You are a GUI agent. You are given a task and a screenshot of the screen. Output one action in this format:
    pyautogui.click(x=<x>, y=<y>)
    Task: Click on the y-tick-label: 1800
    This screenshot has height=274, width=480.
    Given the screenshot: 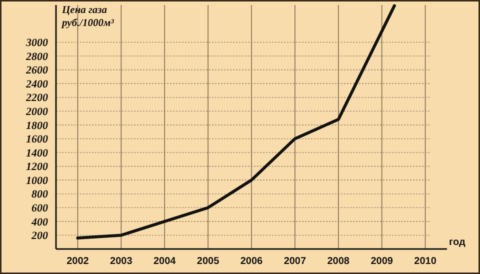 What is the action you would take?
    pyautogui.click(x=37, y=126)
    